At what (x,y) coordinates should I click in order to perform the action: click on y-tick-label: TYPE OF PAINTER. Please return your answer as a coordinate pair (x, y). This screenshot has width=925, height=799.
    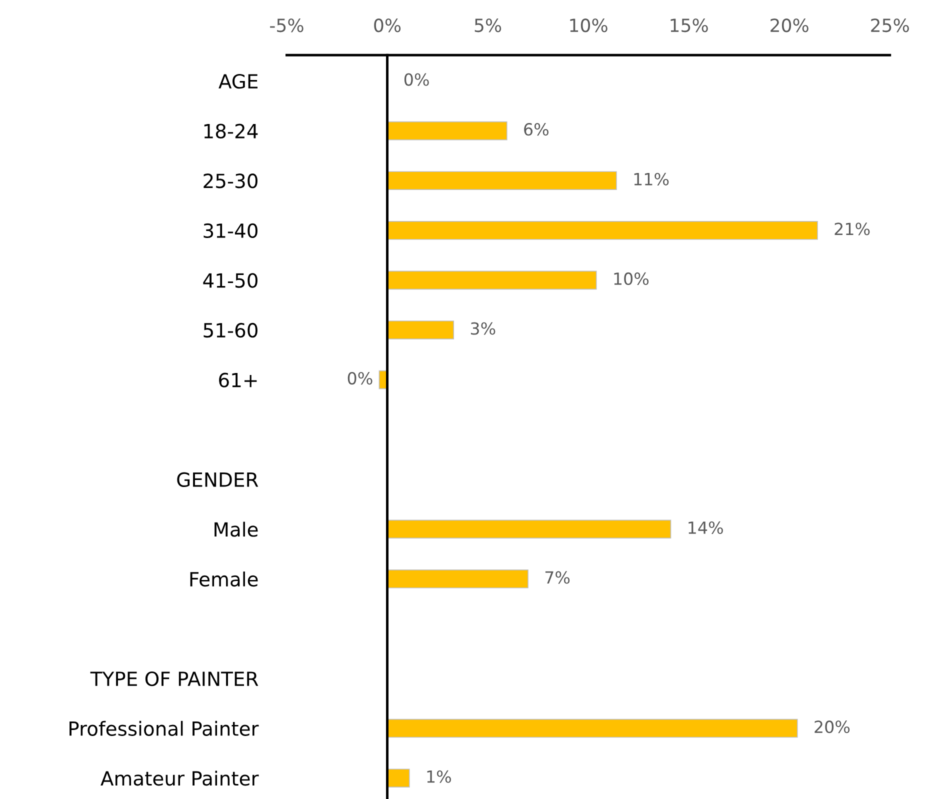
    Looking at the image, I should click on (174, 678).